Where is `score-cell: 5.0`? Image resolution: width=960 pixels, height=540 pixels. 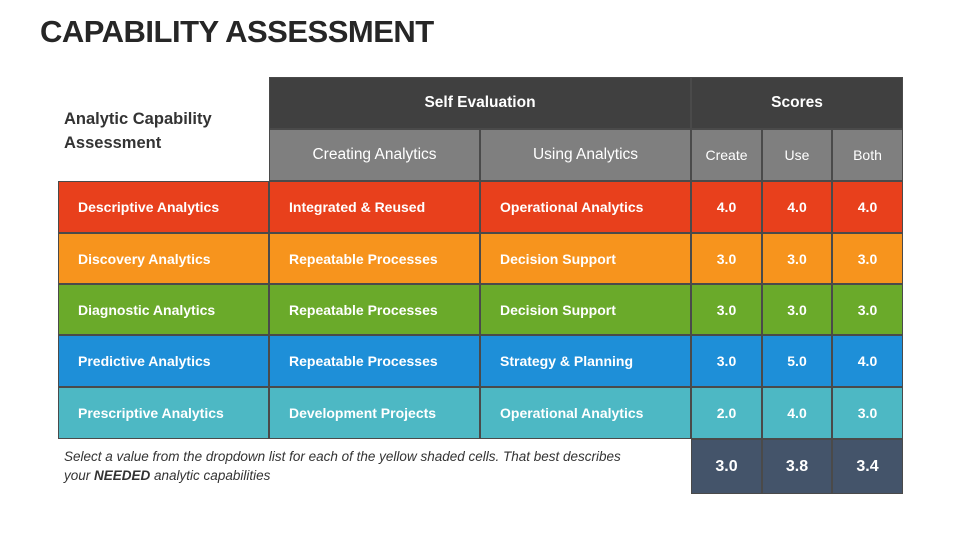 score-cell: 5.0 is located at coordinates (797, 361).